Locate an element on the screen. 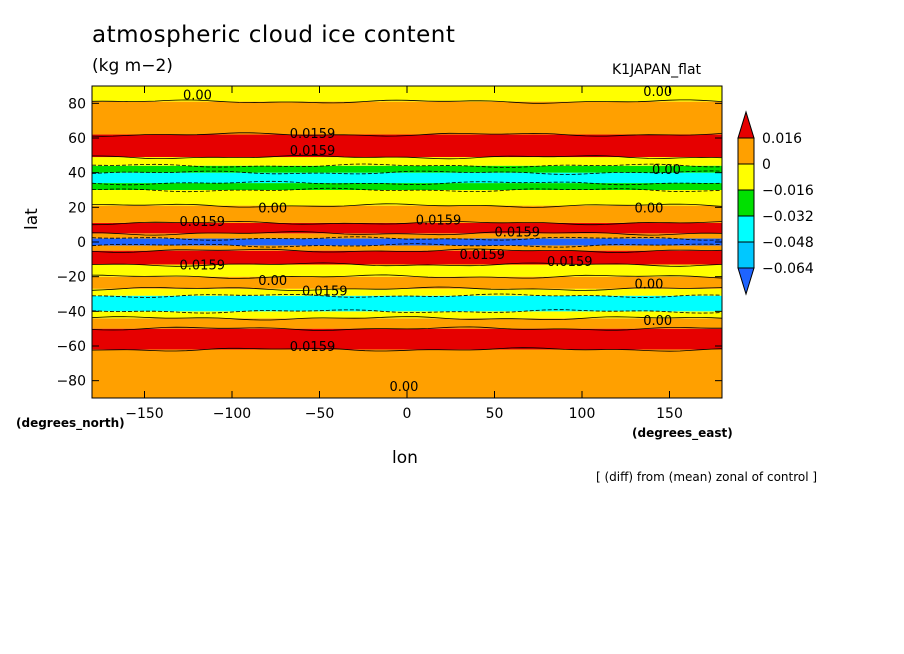 This screenshot has height=654, width=904. contour-label-4: 0.00 is located at coordinates (666, 170).